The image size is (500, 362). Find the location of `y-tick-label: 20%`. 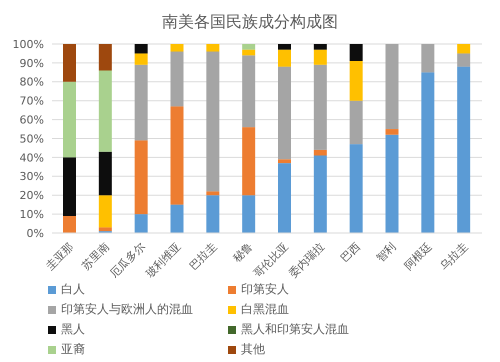

y-tick-label: 20% is located at coordinates (32, 195).